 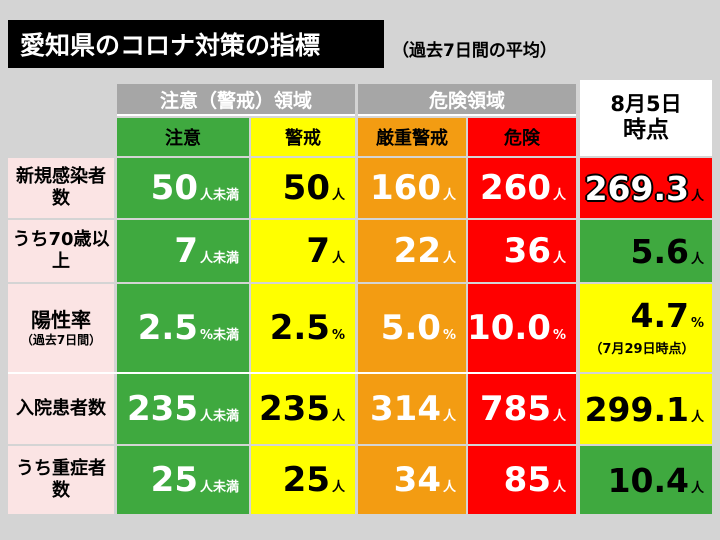 I want to click on value-num: 22, so click(x=417, y=251).